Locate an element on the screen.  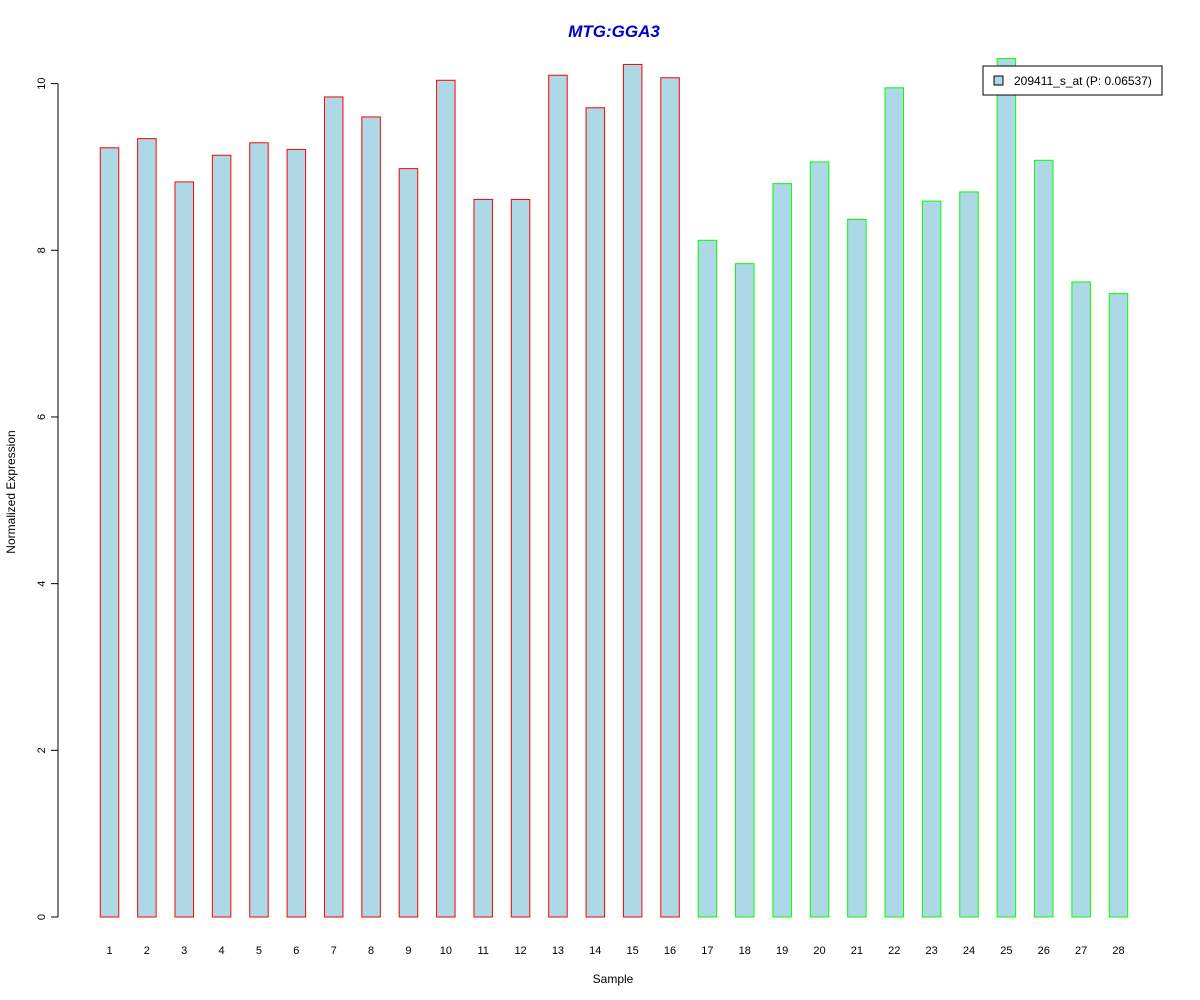
x-tick-label: 14 is located at coordinates (595, 951).